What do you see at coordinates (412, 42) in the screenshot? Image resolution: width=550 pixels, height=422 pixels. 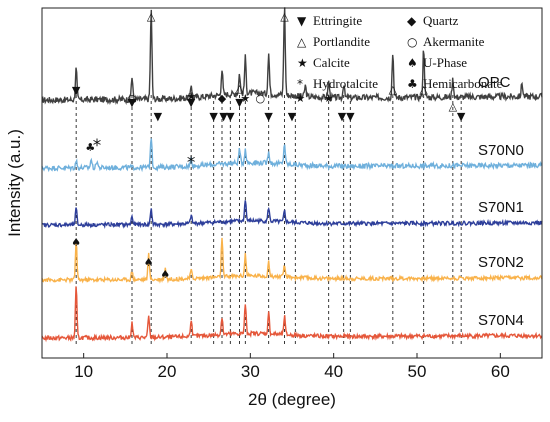 I see `legend-symbol: ○` at bounding box center [412, 42].